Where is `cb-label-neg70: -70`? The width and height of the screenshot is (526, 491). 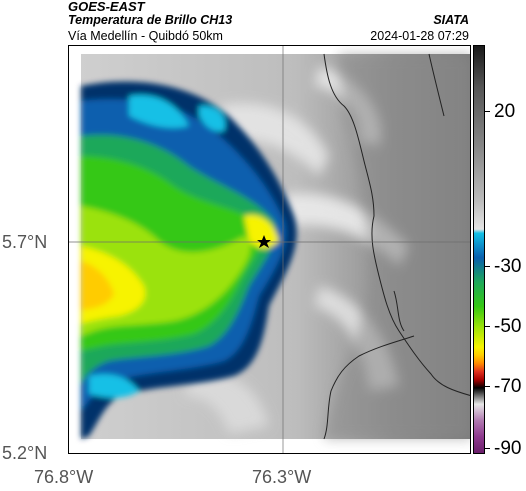
cb-label-neg70: -70 is located at coordinates (508, 386).